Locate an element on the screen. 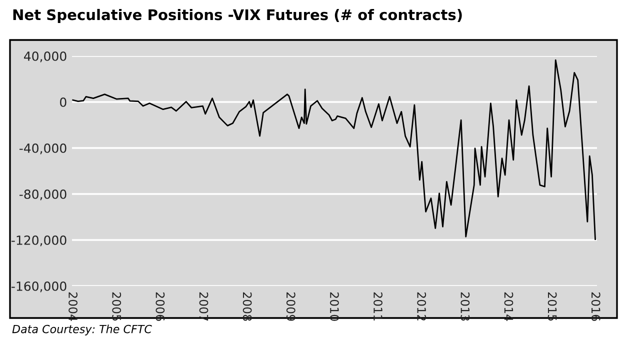  x-tick-label: 2004 is located at coordinates (73, 306).